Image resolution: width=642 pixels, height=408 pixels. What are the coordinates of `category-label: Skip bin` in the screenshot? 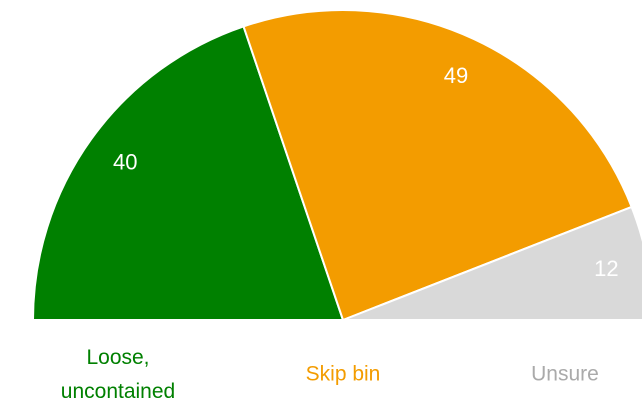 It's located at (343, 374).